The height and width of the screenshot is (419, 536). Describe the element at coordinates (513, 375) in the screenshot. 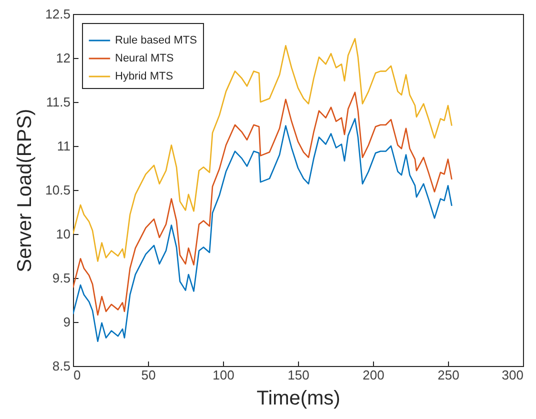

I see `x-tick-label: 300` at that location.